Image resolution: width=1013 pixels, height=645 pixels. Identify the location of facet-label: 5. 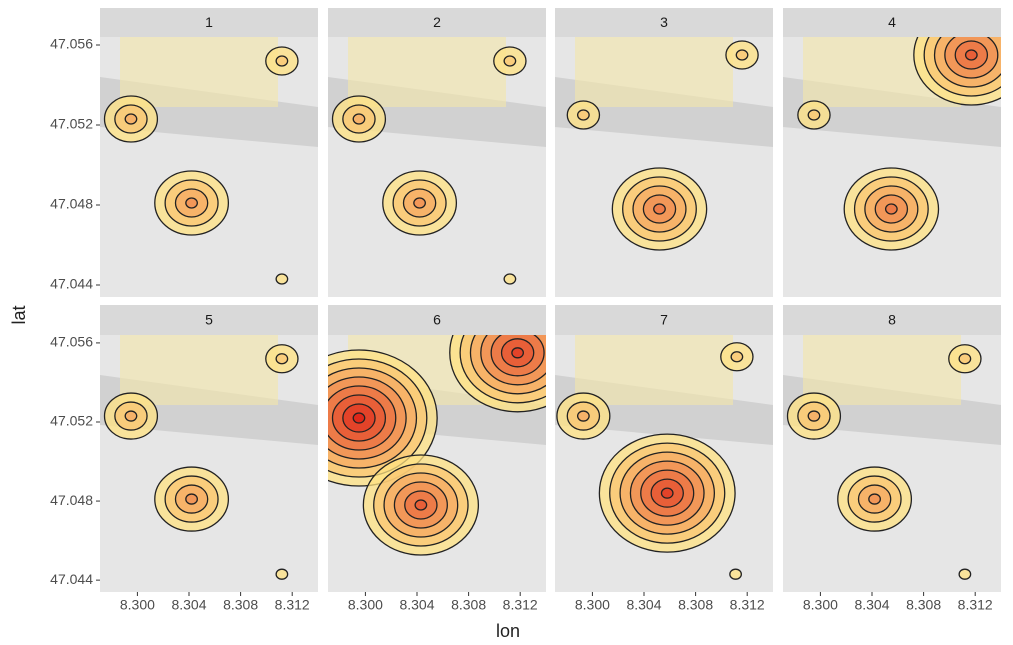
(209, 320).